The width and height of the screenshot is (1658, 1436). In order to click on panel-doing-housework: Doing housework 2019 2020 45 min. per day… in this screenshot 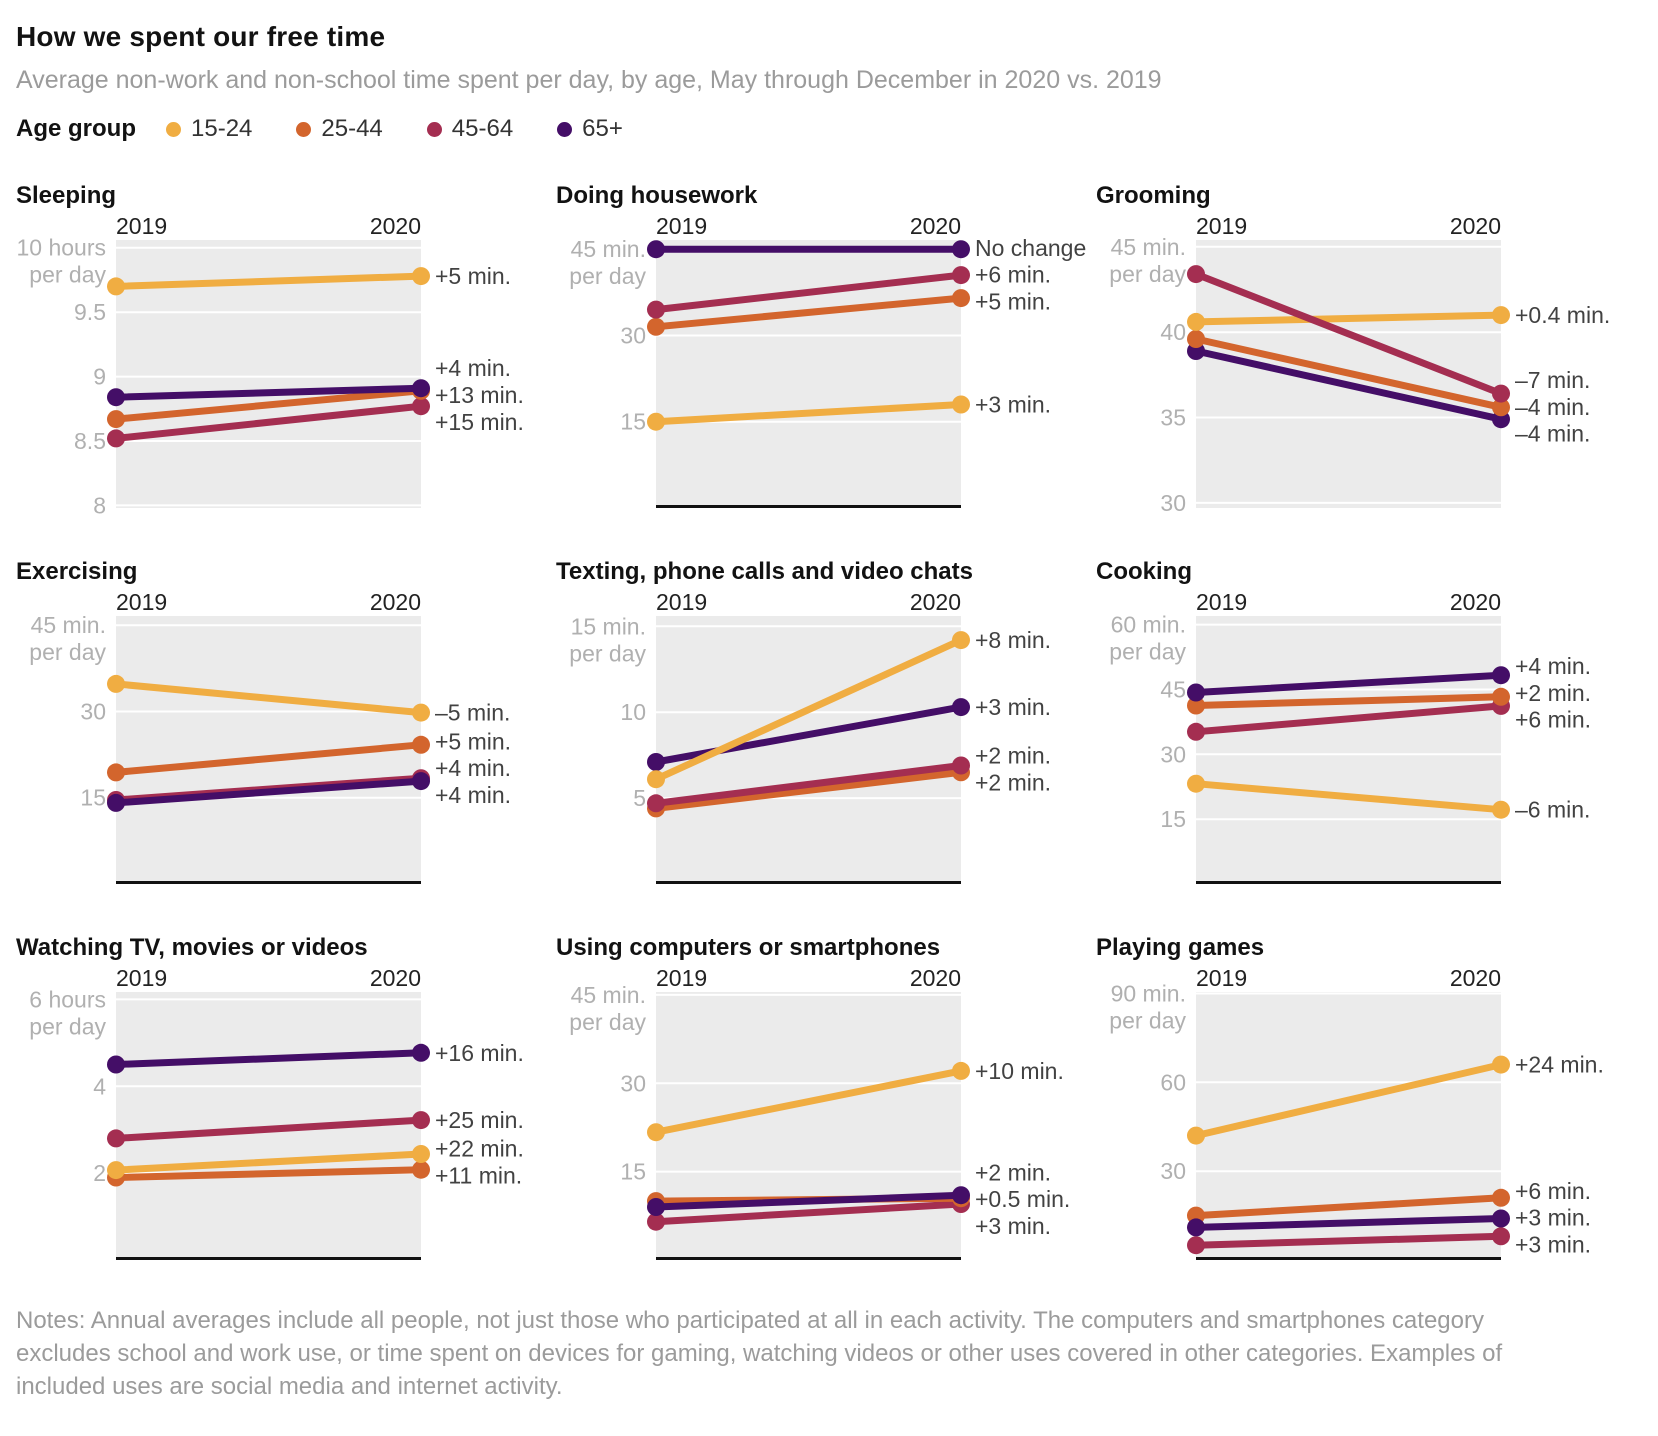, I will do `click(826, 345)`.